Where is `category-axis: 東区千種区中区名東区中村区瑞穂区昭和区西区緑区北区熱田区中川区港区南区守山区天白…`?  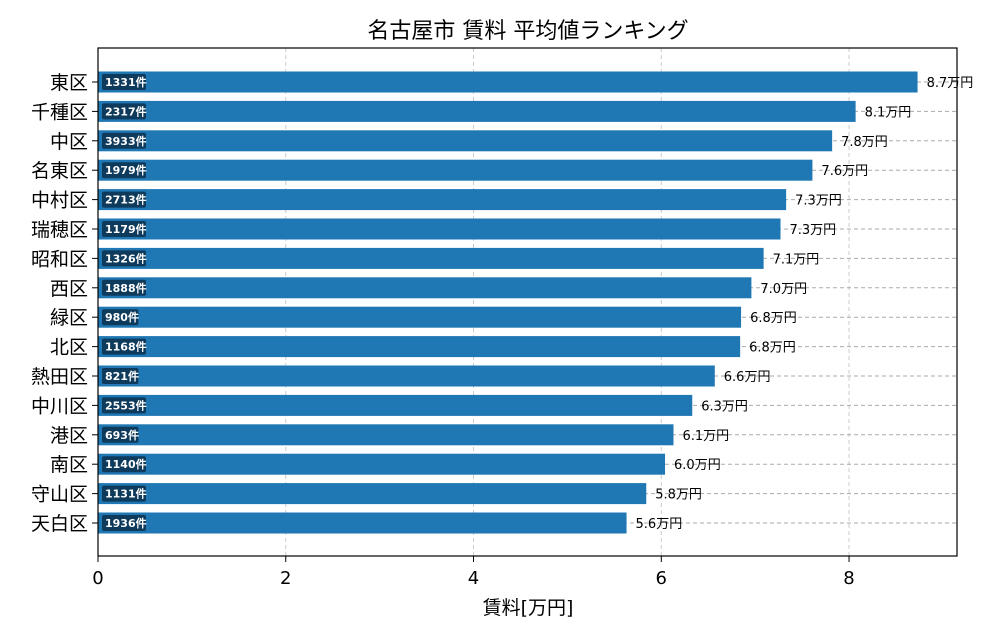 category-axis: 東区千種区中区名東区中村区瑞穂区昭和区西区緑区北区熱田区中川区港区南区守山区天白… is located at coordinates (64, 303).